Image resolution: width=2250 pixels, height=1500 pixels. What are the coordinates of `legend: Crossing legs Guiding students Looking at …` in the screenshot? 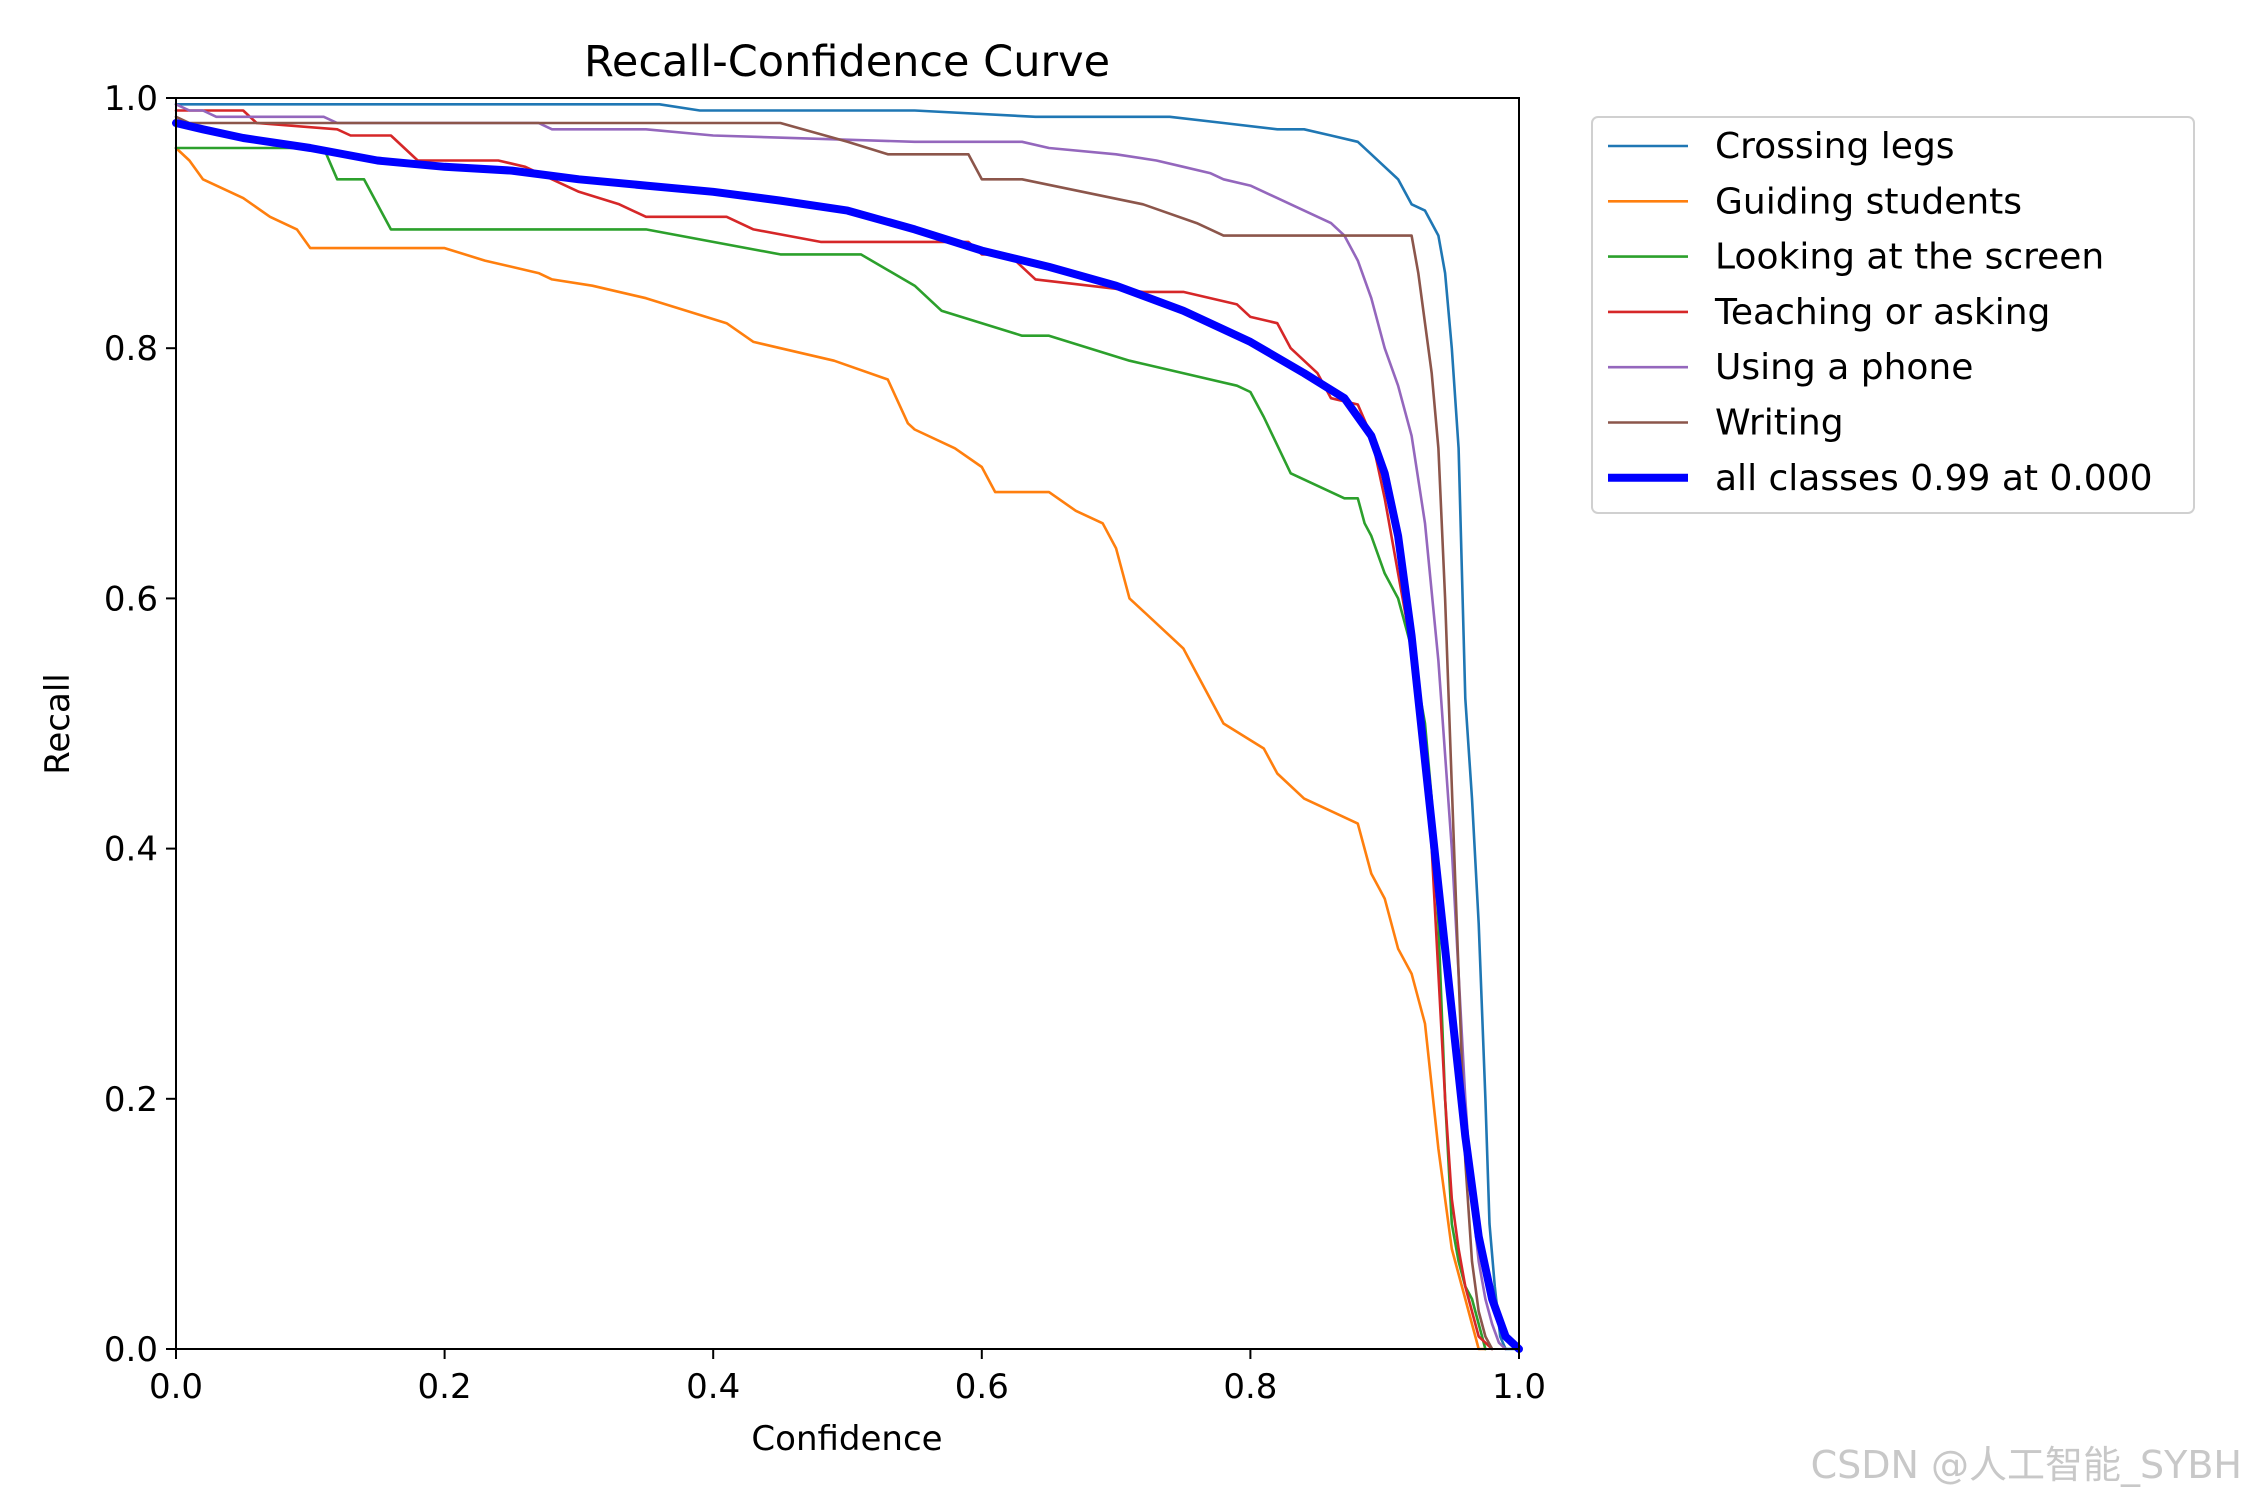 It's located at (1893, 315).